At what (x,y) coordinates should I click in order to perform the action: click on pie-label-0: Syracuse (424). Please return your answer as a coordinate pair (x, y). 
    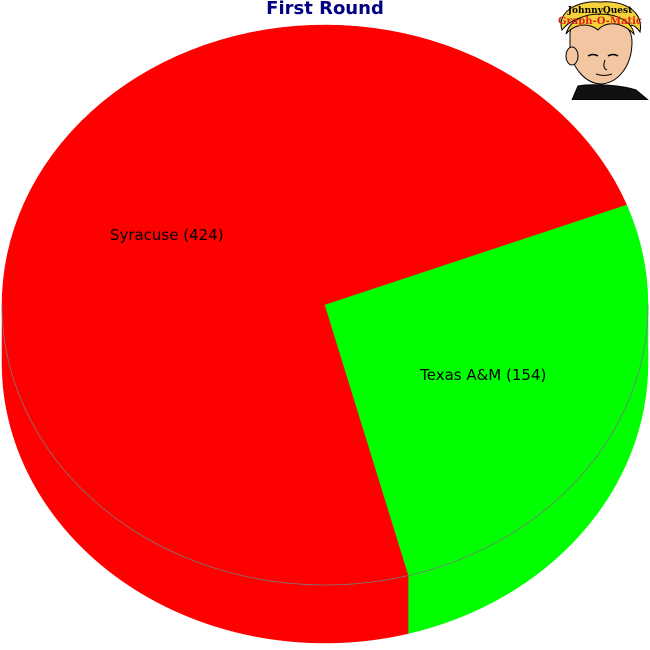
    Looking at the image, I should click on (167, 235).